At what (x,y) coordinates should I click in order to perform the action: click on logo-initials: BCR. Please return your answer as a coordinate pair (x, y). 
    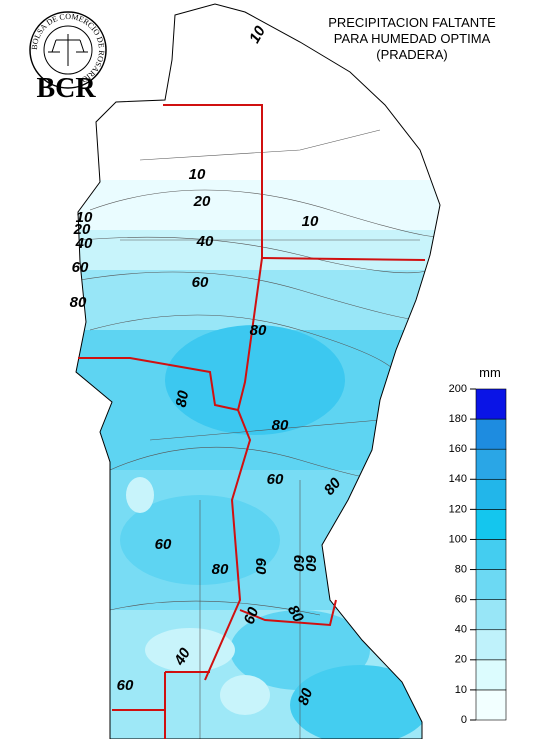
    Looking at the image, I should click on (66, 88).